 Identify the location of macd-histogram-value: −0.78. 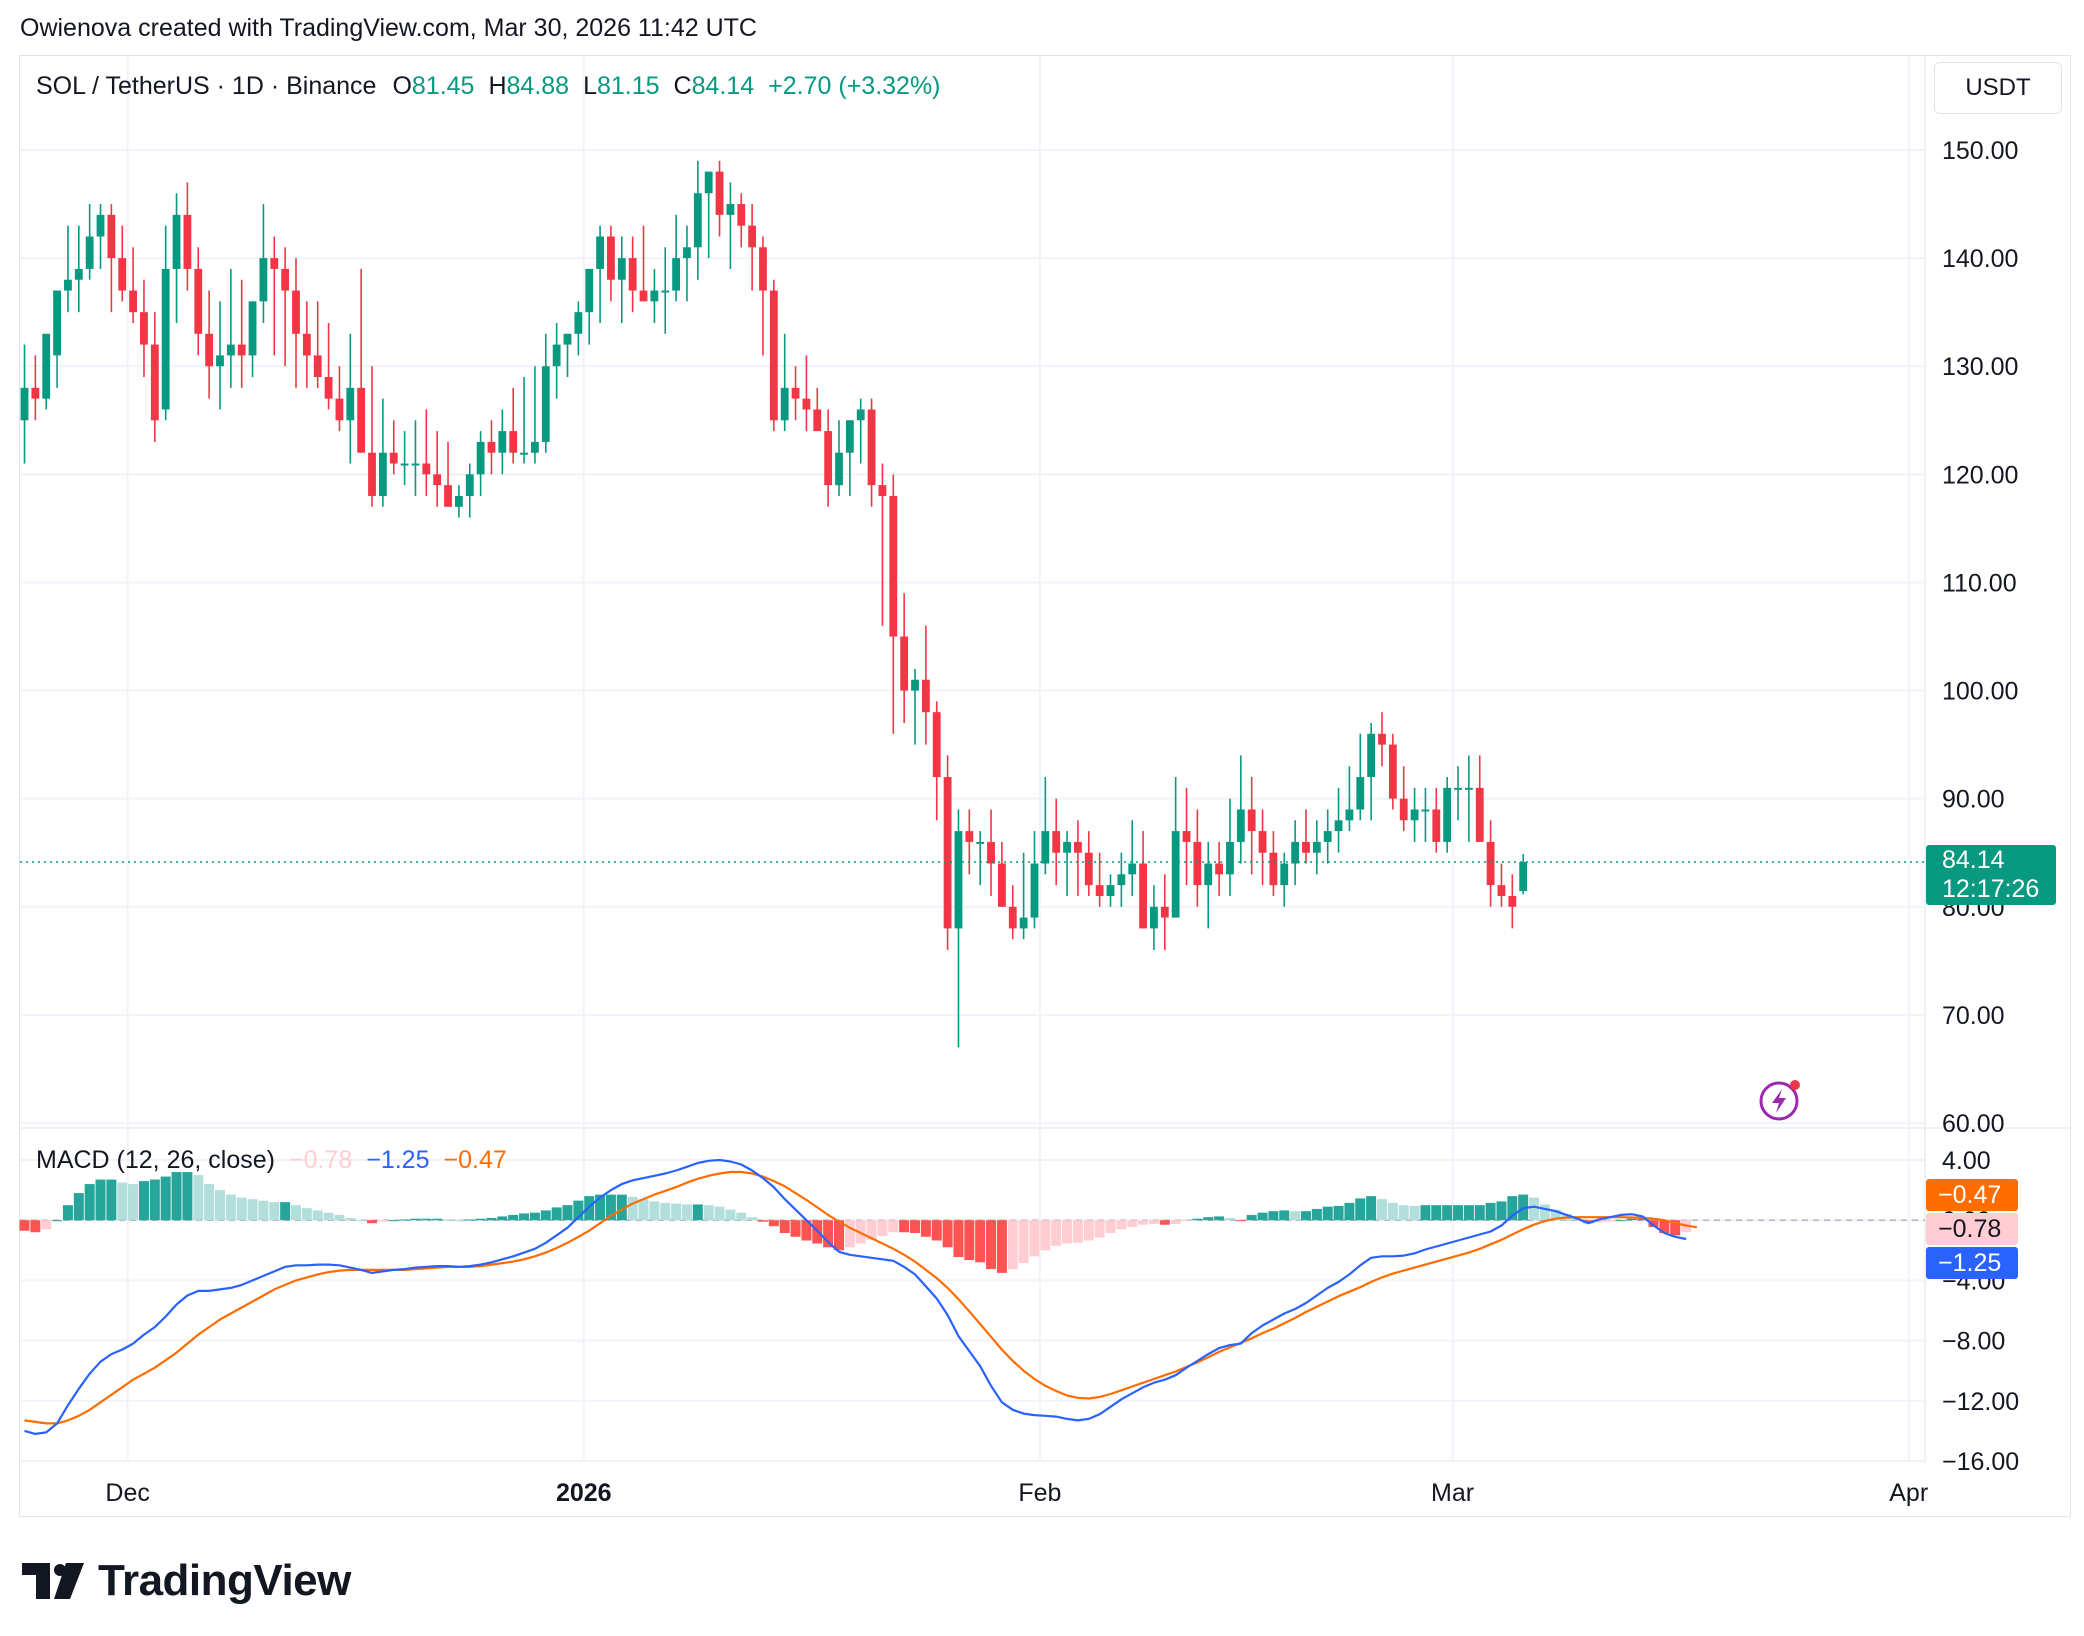
(320, 1160).